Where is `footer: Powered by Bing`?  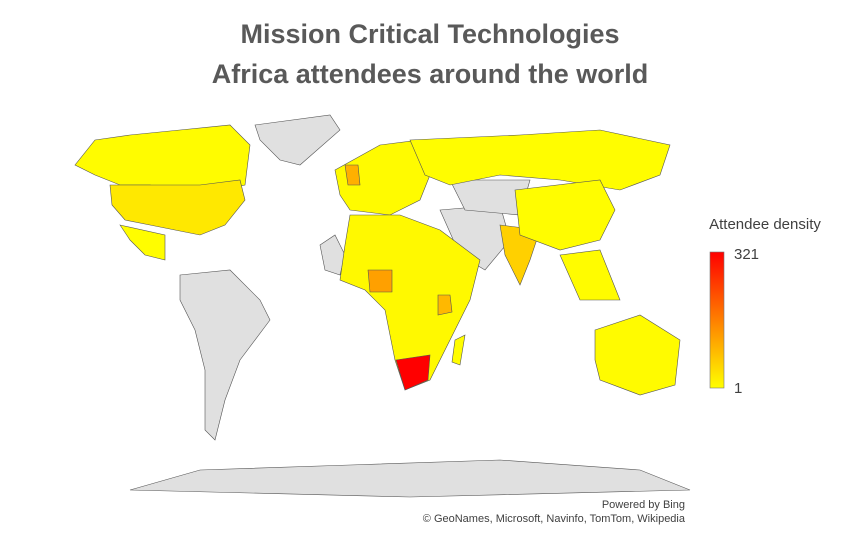
footer: Powered by Bing is located at coordinates (643, 505).